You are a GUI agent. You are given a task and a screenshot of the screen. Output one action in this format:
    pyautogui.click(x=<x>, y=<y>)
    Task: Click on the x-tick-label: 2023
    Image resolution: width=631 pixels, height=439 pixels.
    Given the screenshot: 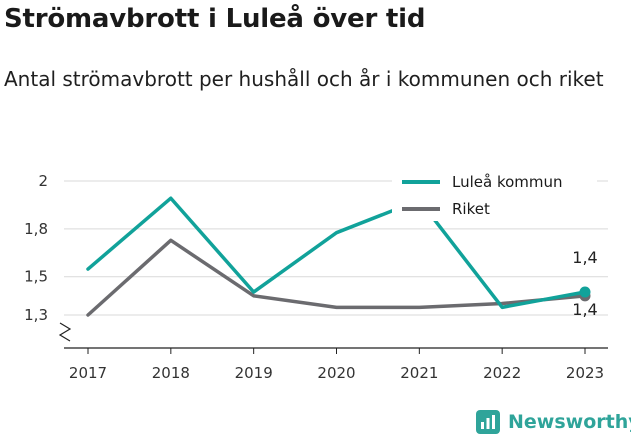 What is the action you would take?
    pyautogui.click(x=585, y=373)
    